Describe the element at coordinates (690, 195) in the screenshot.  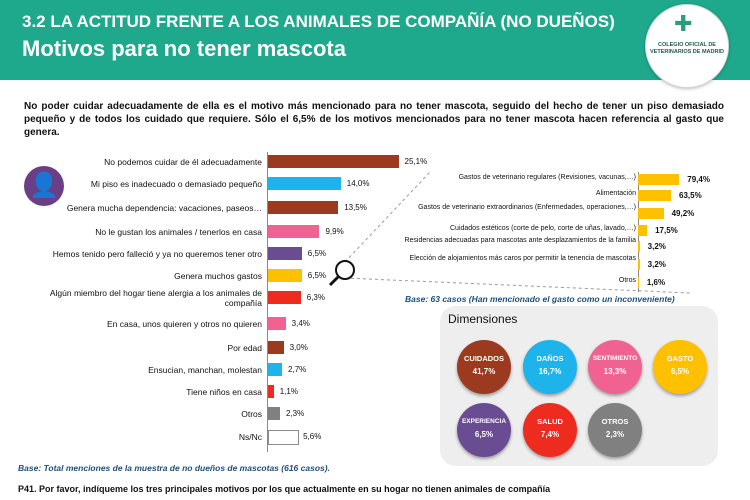
I see `expense-bar-value: 63,5%` at that location.